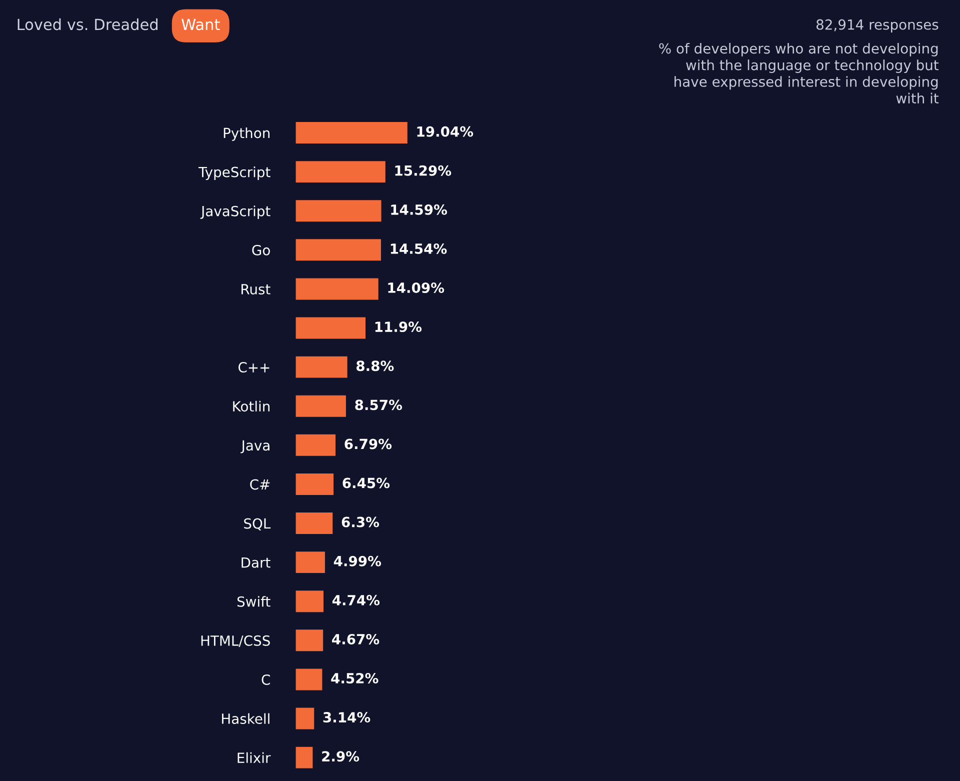 The image size is (960, 781). I want to click on data-label: 2.9%, so click(341, 756).